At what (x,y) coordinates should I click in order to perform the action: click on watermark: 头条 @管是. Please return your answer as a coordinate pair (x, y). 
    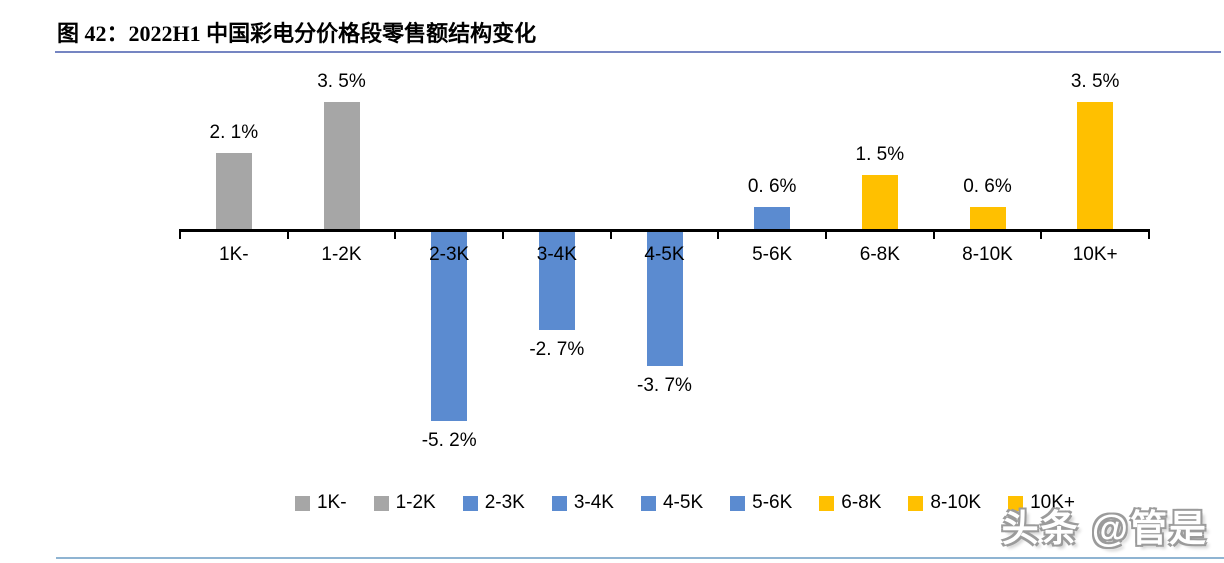
    Looking at the image, I should click on (1104, 528).